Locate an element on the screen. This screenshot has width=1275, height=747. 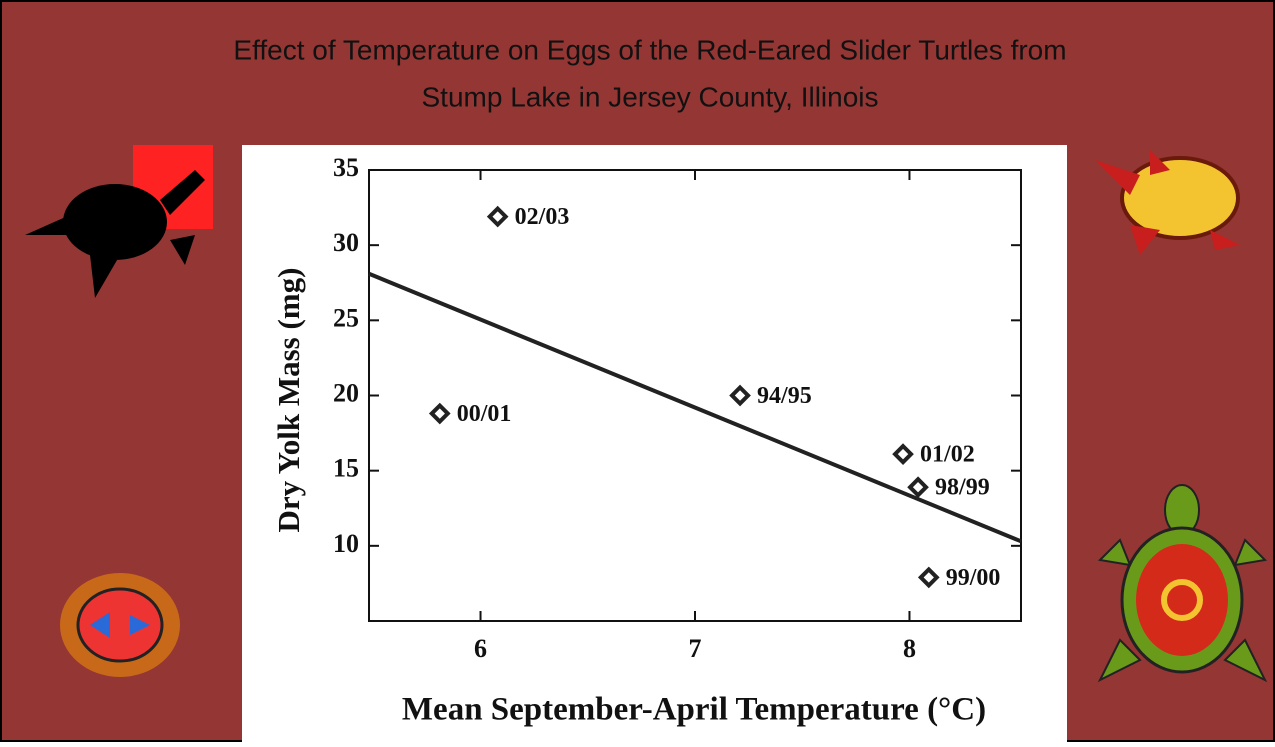
x-axis-label: Mean September-April Temperature (°C) is located at coordinates (694, 710).